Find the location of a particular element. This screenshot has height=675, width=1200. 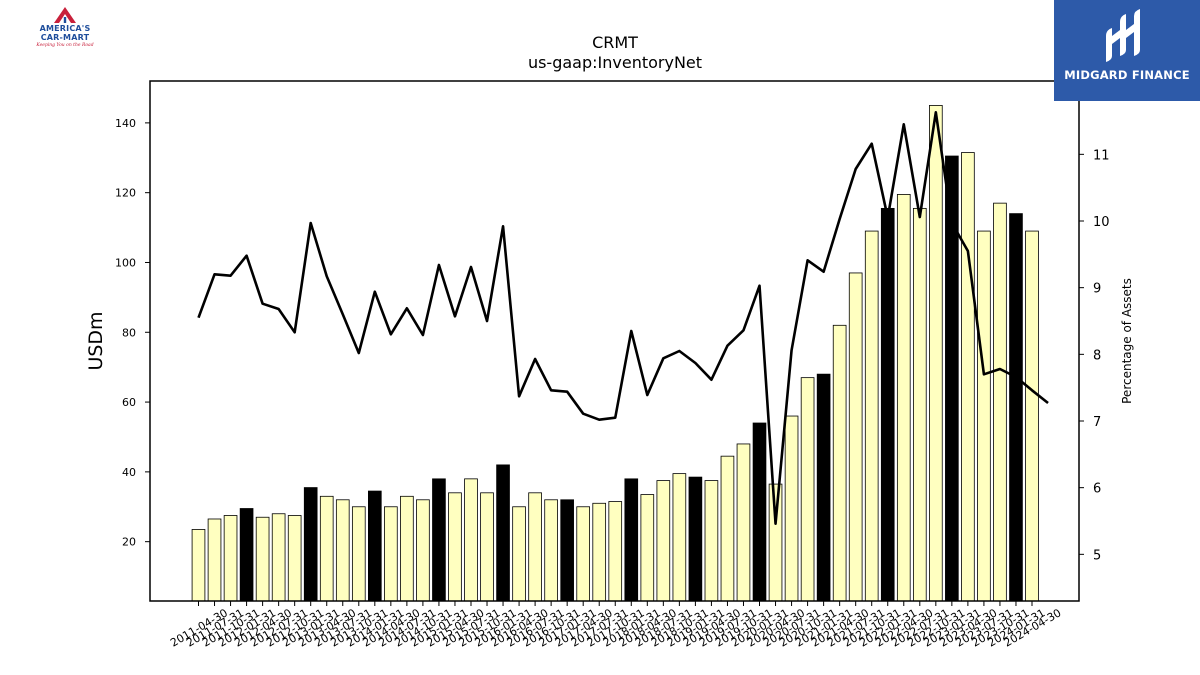

y2-tick-label: 11 is located at coordinates (1101, 155).